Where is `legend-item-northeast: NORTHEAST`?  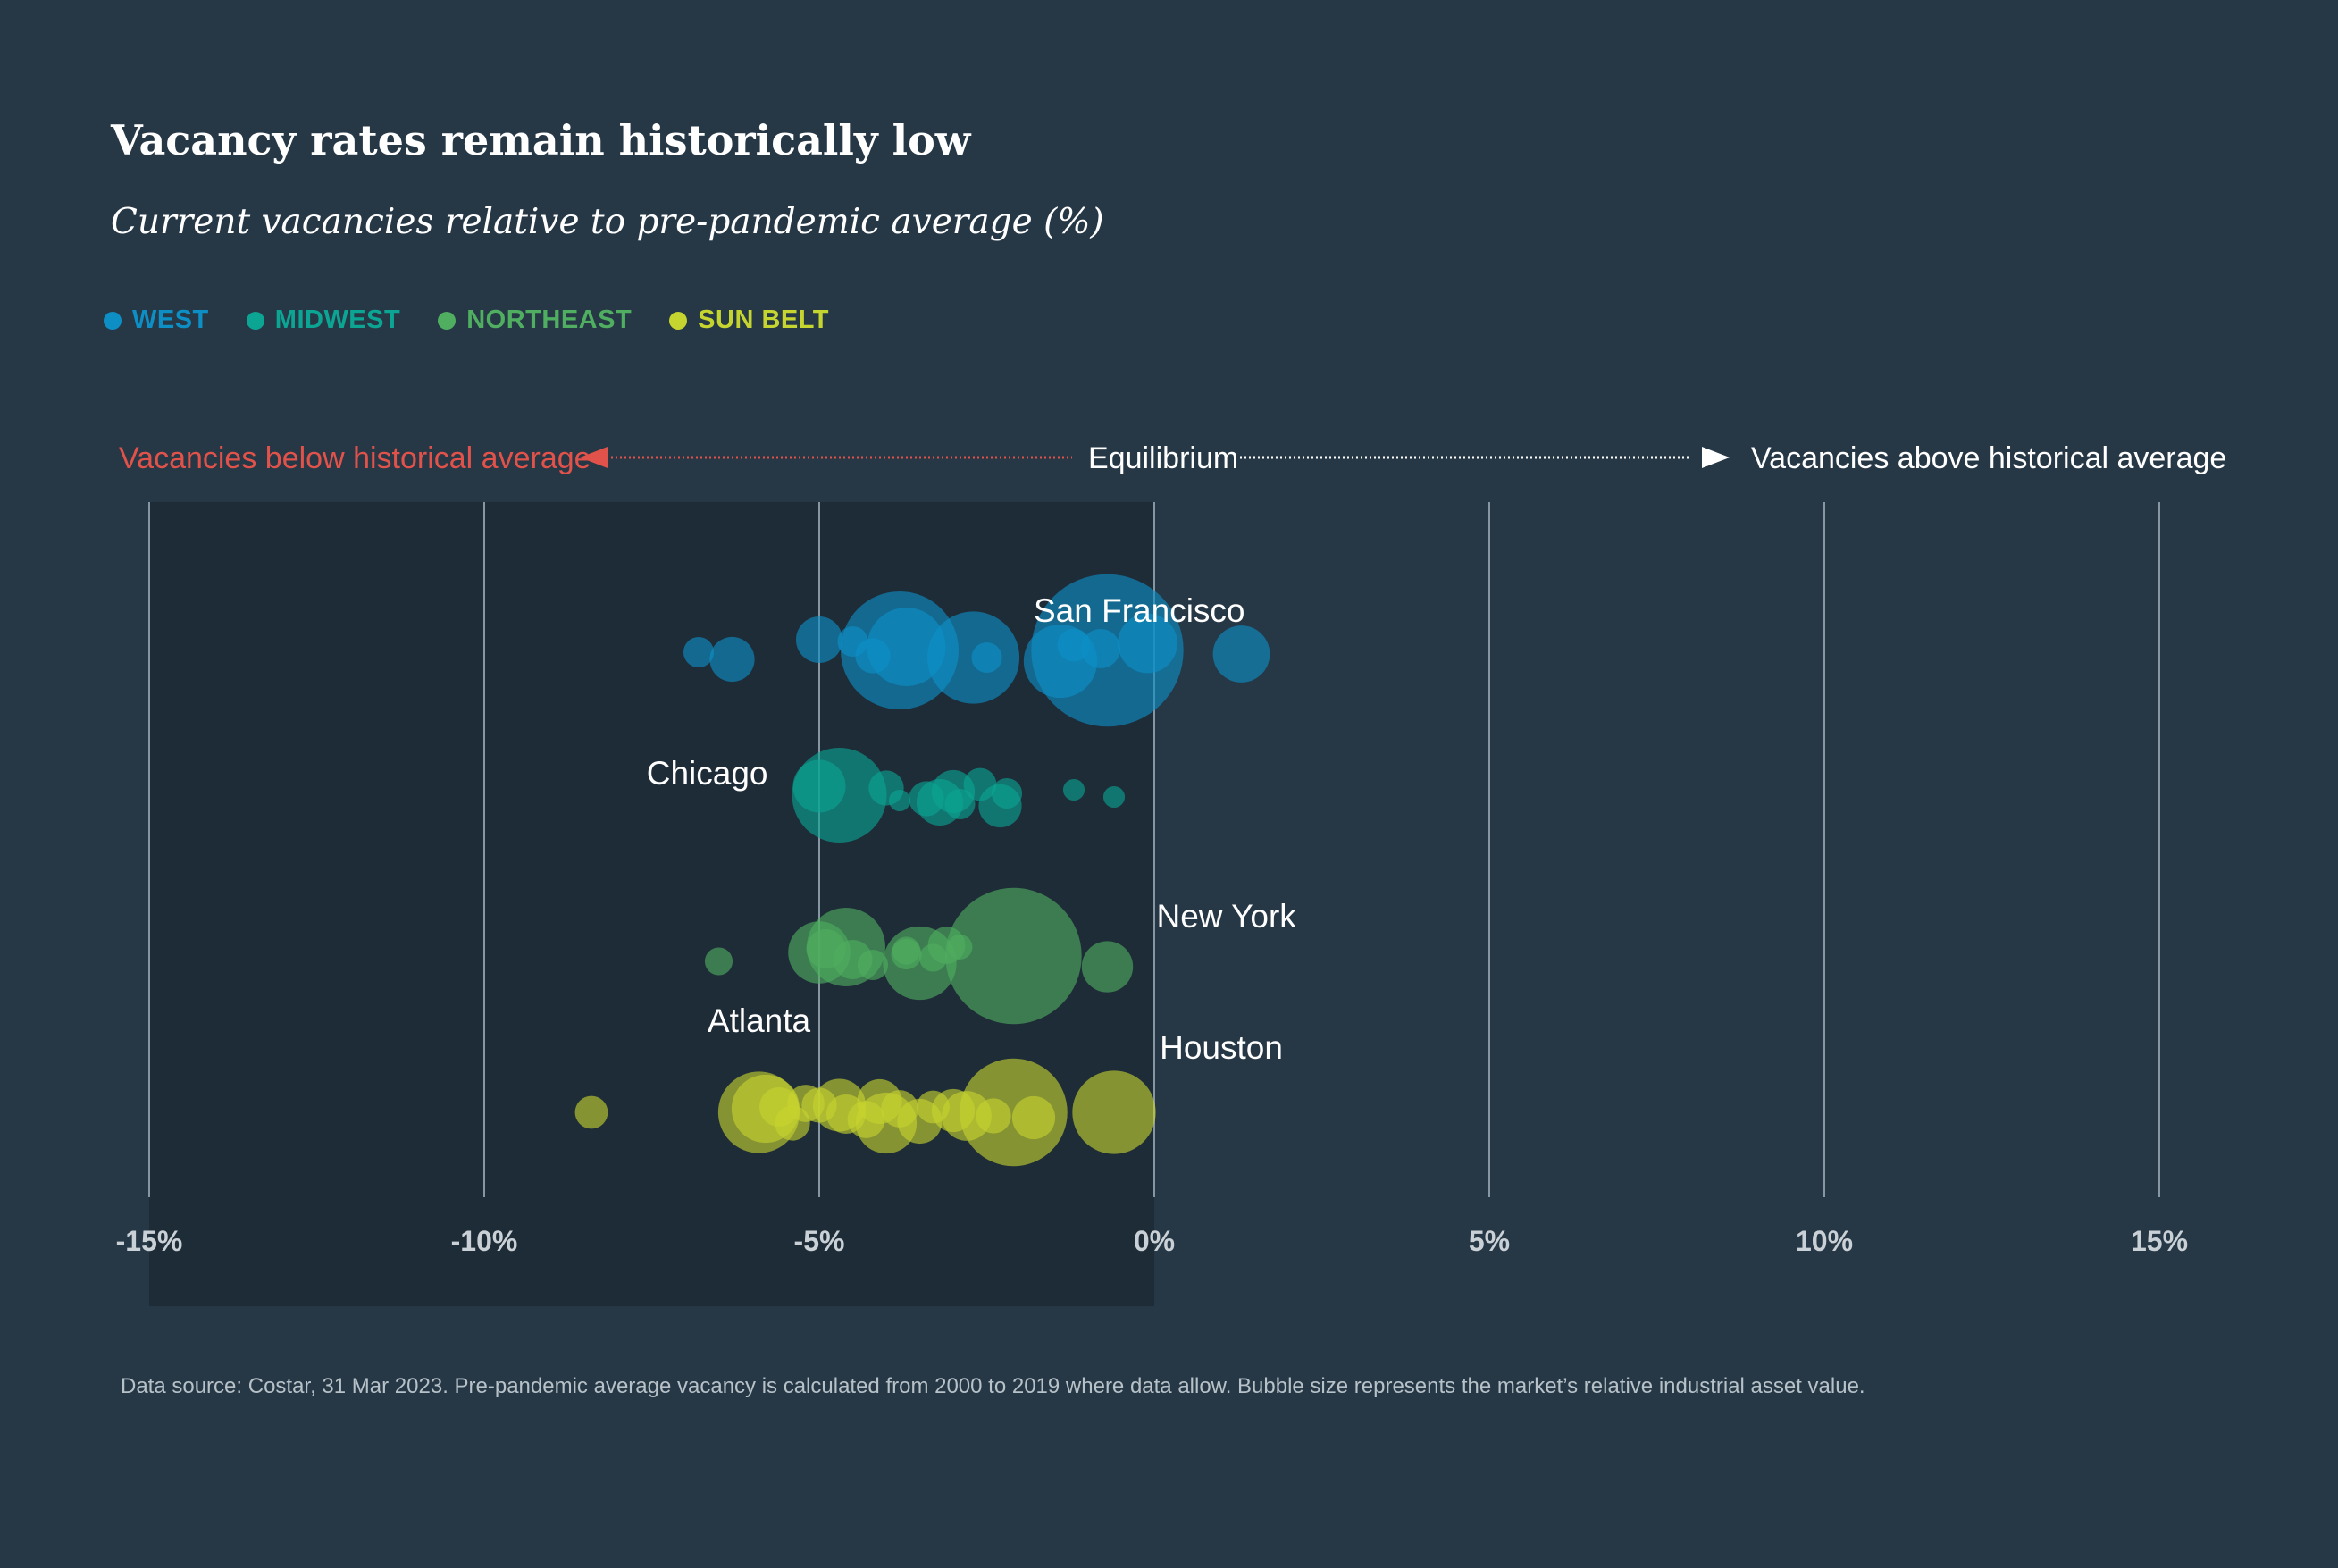
legend-item-northeast: NORTHEAST is located at coordinates (535, 320).